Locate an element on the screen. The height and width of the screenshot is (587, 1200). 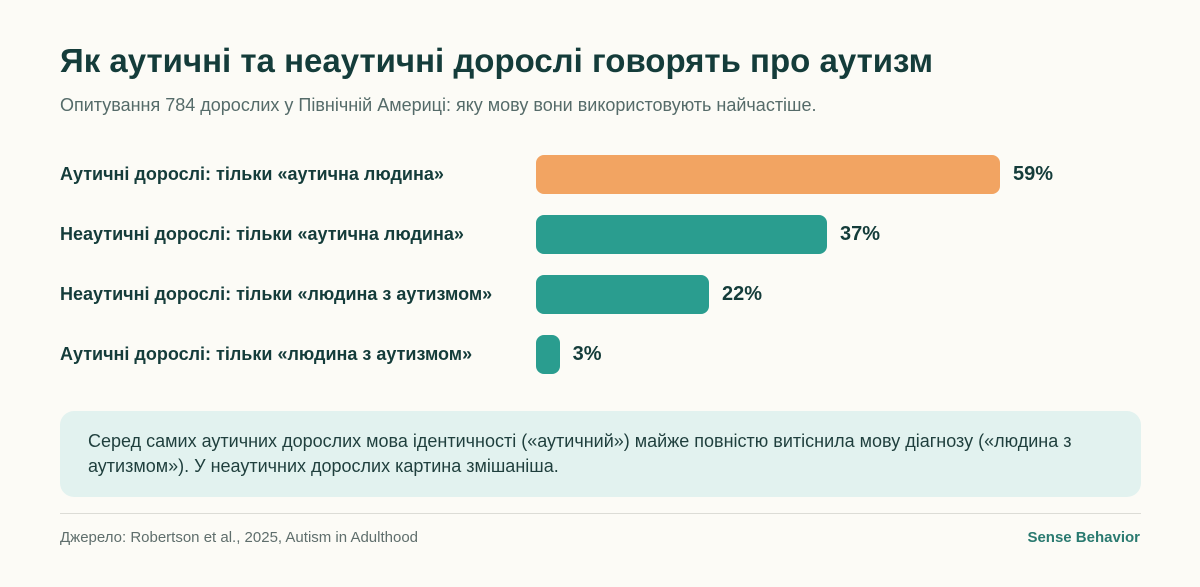
bar-value-label: 3% is located at coordinates (587, 354).